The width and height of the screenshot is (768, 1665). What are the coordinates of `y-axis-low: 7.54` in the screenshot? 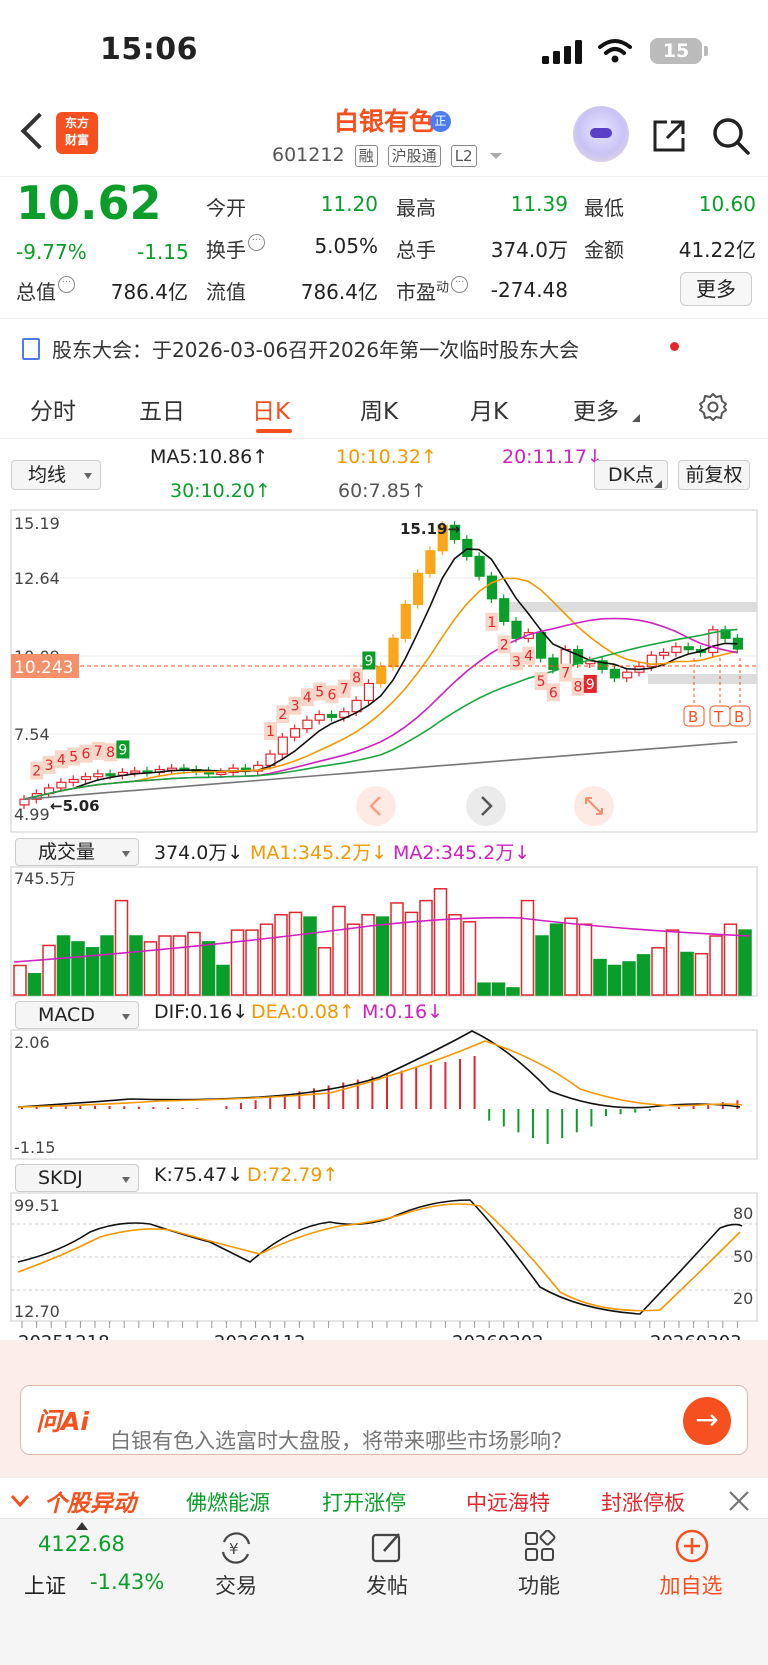 It's located at (32, 734).